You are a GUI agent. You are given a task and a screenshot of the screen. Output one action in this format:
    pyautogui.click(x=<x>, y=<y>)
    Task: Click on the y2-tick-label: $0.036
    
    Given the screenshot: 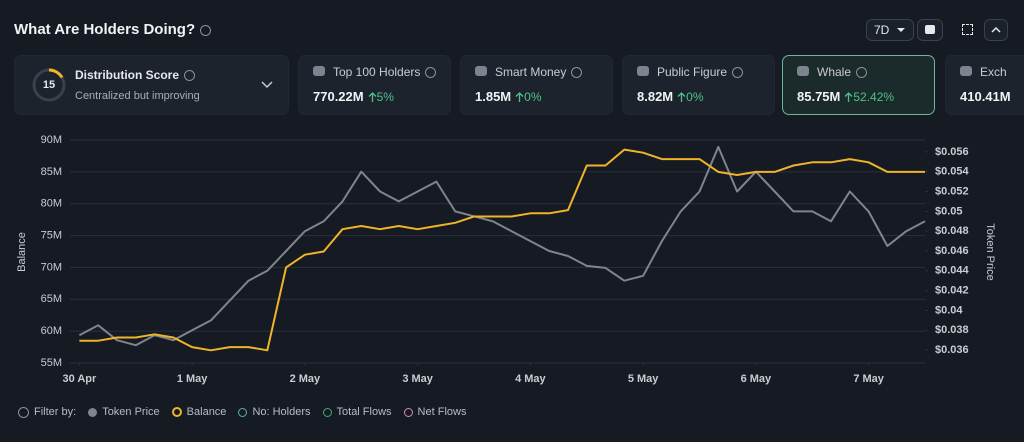 What is the action you would take?
    pyautogui.click(x=952, y=350)
    